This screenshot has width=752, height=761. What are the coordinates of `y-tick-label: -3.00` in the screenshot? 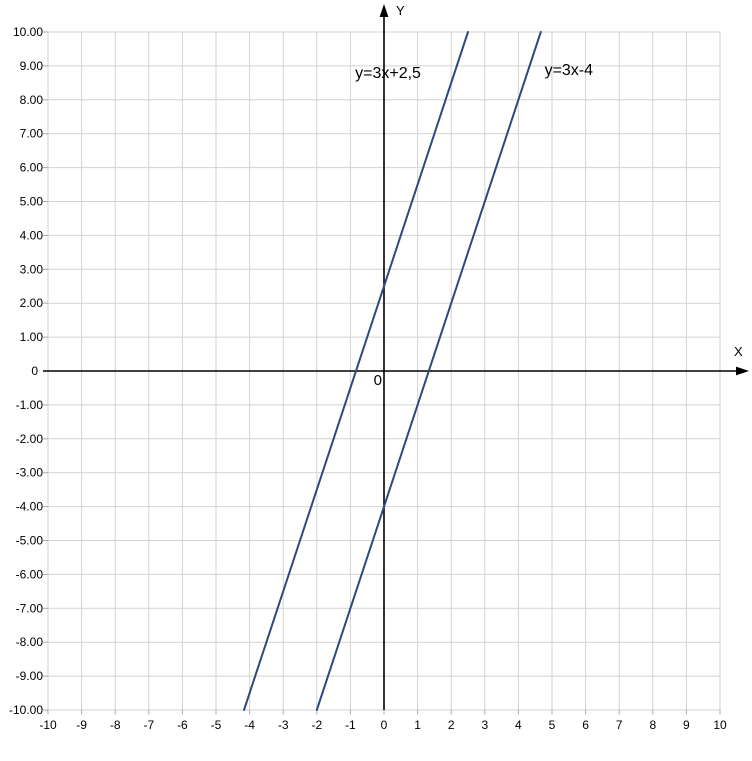 It's located at (30, 473).